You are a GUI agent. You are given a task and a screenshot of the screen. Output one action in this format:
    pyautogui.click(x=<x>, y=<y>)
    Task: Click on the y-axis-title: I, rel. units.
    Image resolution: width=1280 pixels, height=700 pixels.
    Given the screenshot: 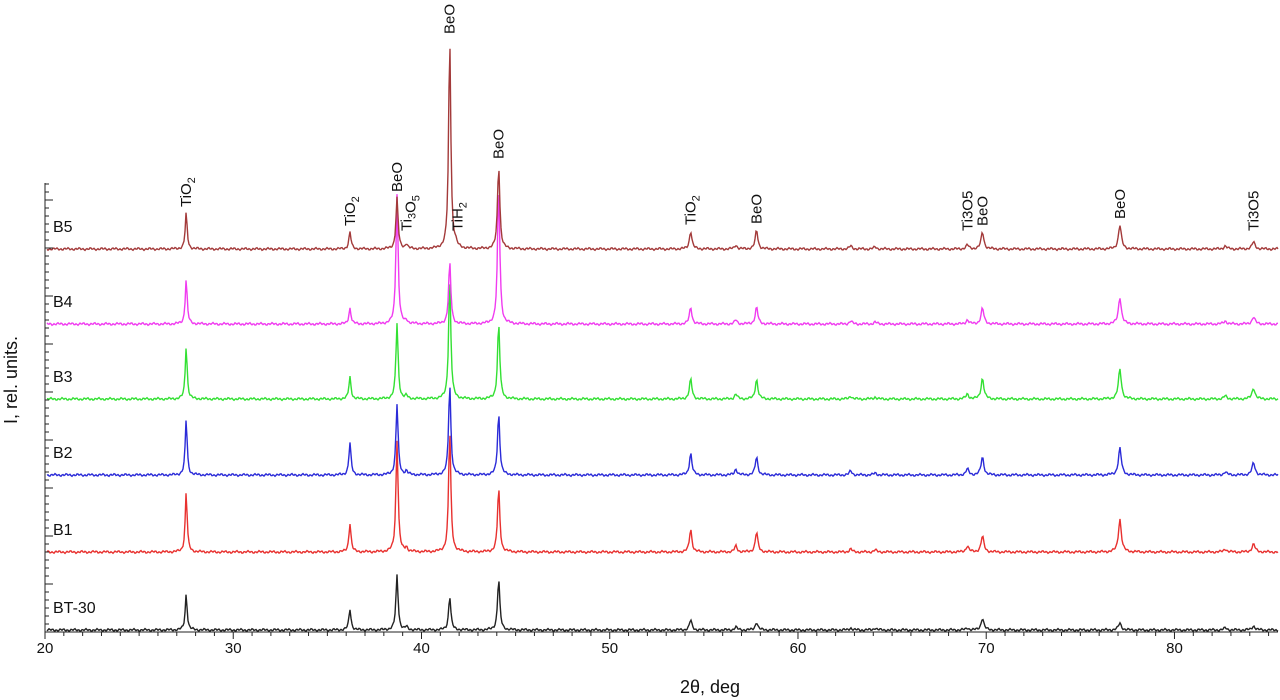 What is the action you would take?
    pyautogui.click(x=11, y=380)
    